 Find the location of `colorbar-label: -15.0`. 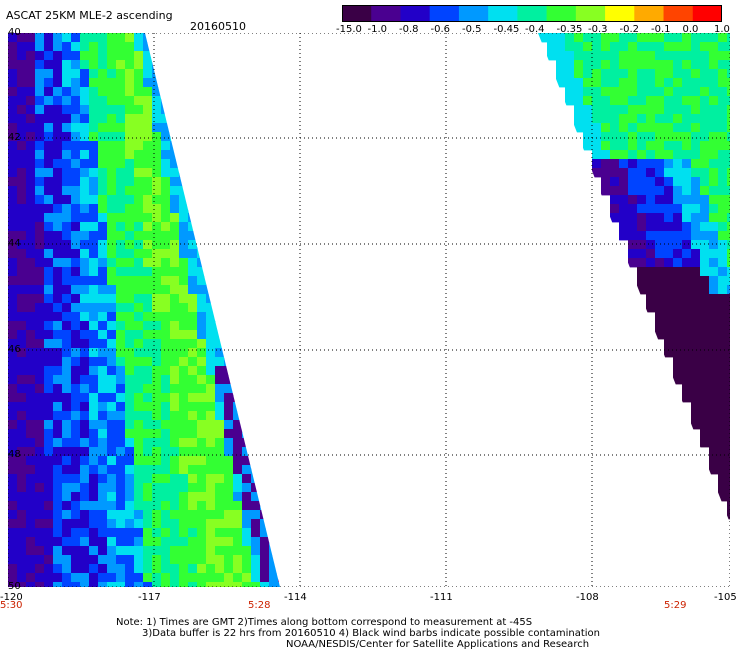

colorbar-label: -15.0 is located at coordinates (349, 29).